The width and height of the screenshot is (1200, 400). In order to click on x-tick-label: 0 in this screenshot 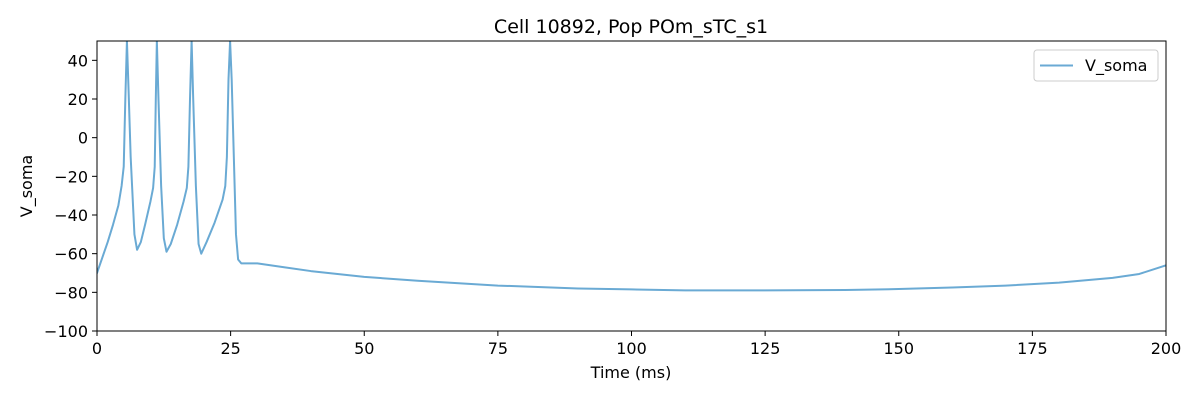, I will do `click(97, 348)`.